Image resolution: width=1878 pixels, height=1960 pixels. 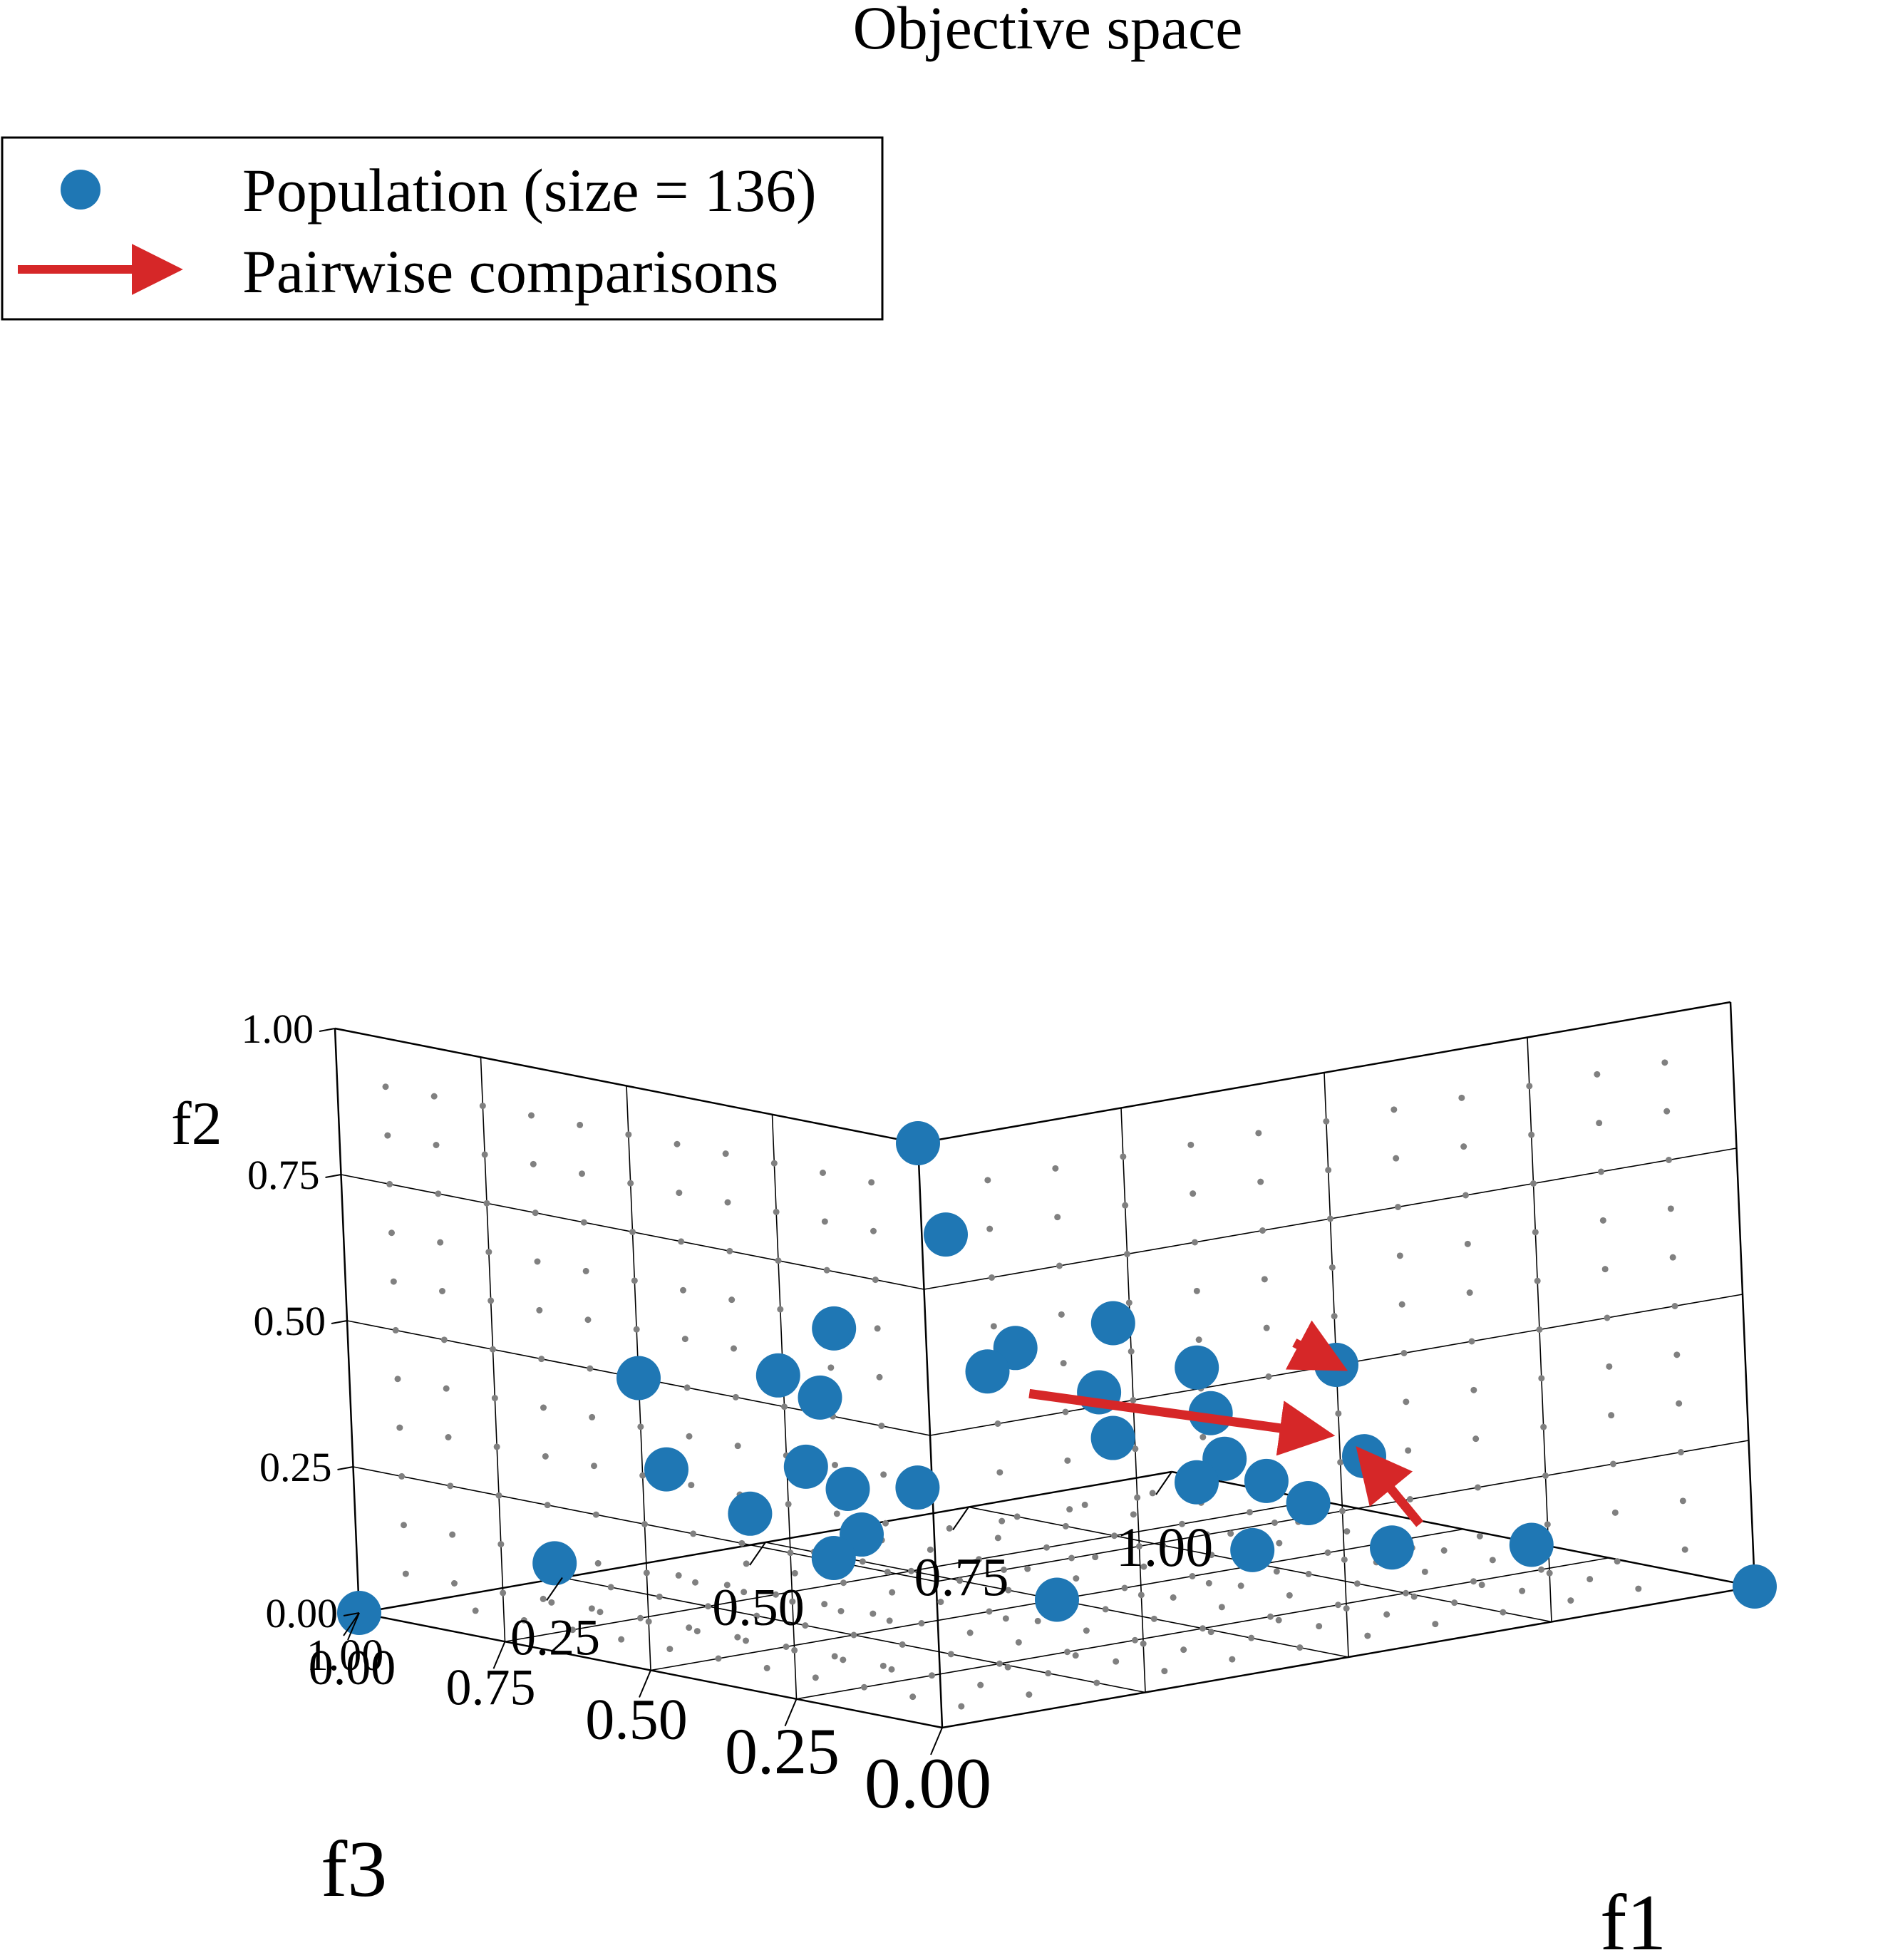 I want to click on f2-tick-label: 0.50, so click(x=290, y=1321).